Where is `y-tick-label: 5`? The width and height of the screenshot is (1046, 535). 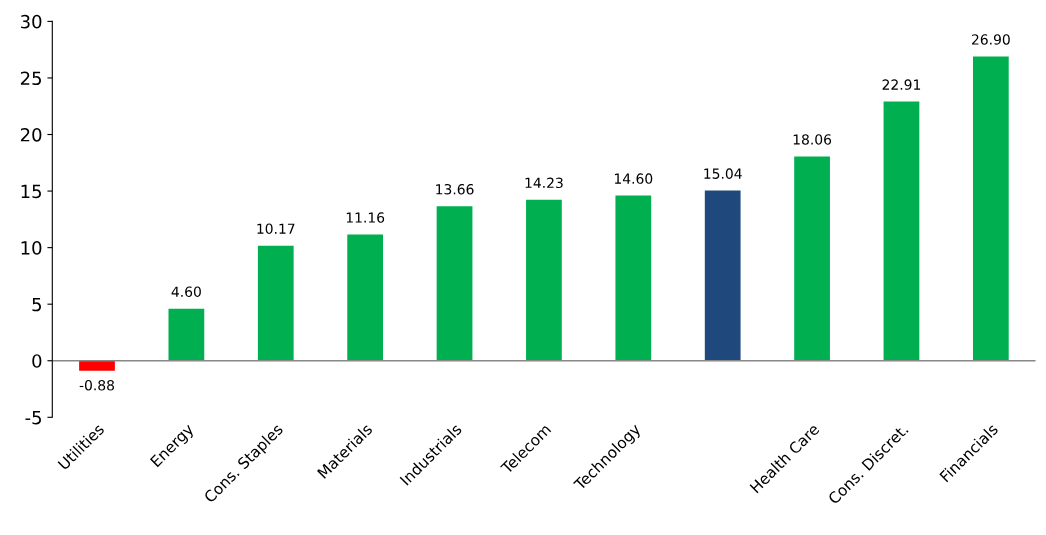
y-tick-label: 5 is located at coordinates (36, 304).